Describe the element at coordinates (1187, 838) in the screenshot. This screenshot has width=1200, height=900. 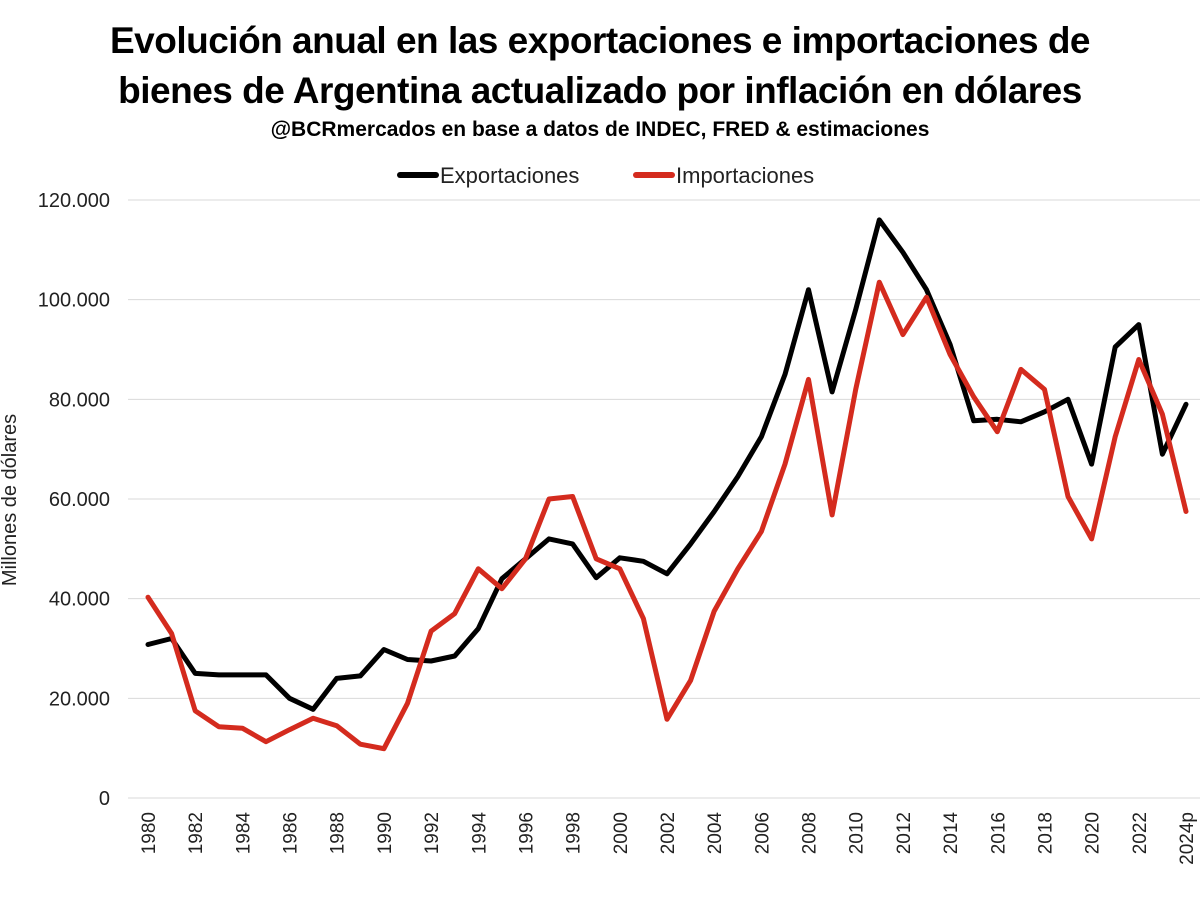
I see `x-tick-label: 2024p` at that location.